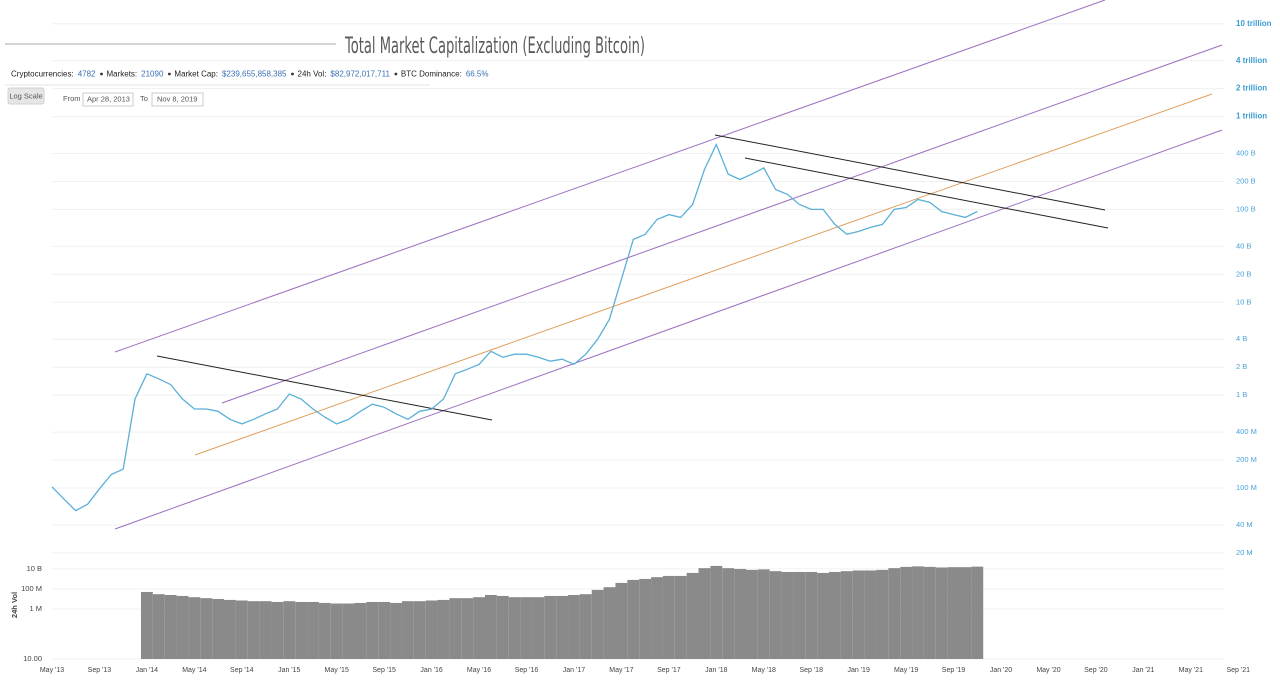 The image size is (1280, 687). What do you see at coordinates (431, 74) in the screenshot?
I see `stat-label: BTC Dominance:` at bounding box center [431, 74].